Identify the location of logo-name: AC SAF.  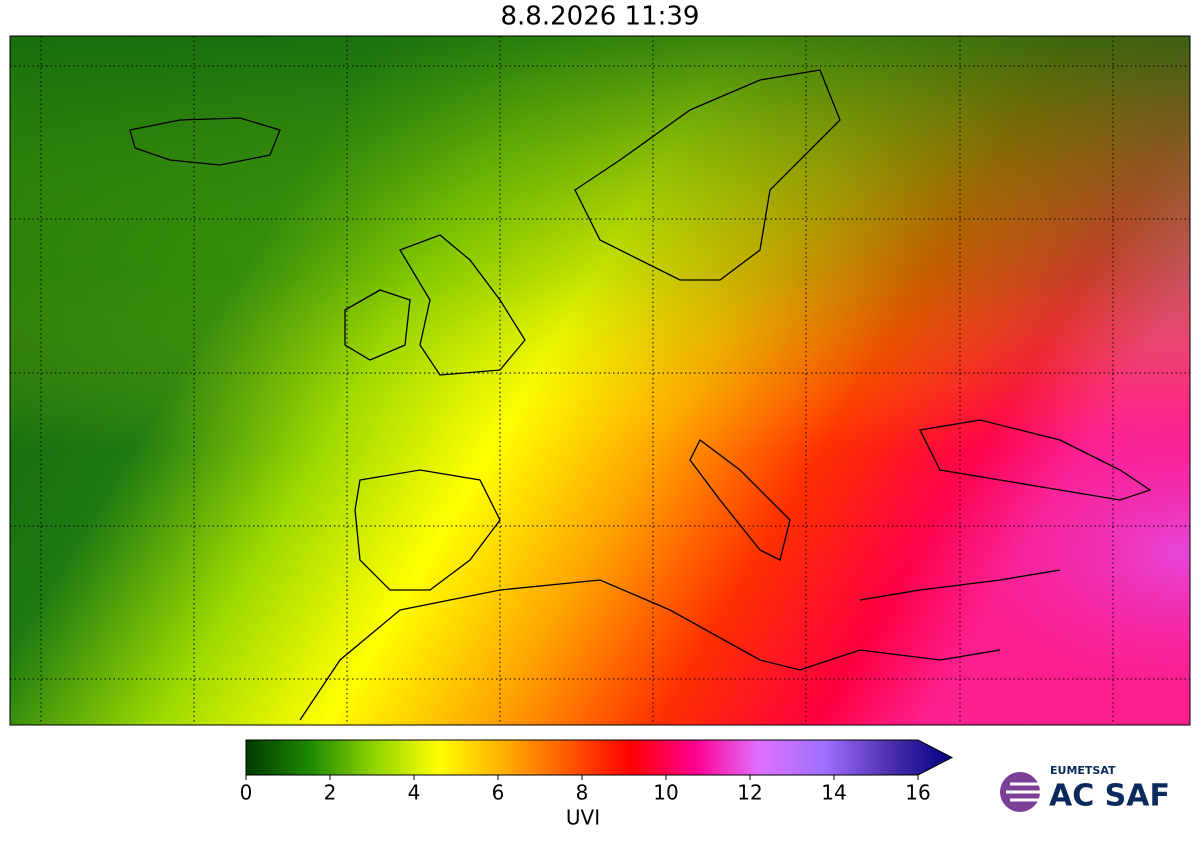
(1109, 796).